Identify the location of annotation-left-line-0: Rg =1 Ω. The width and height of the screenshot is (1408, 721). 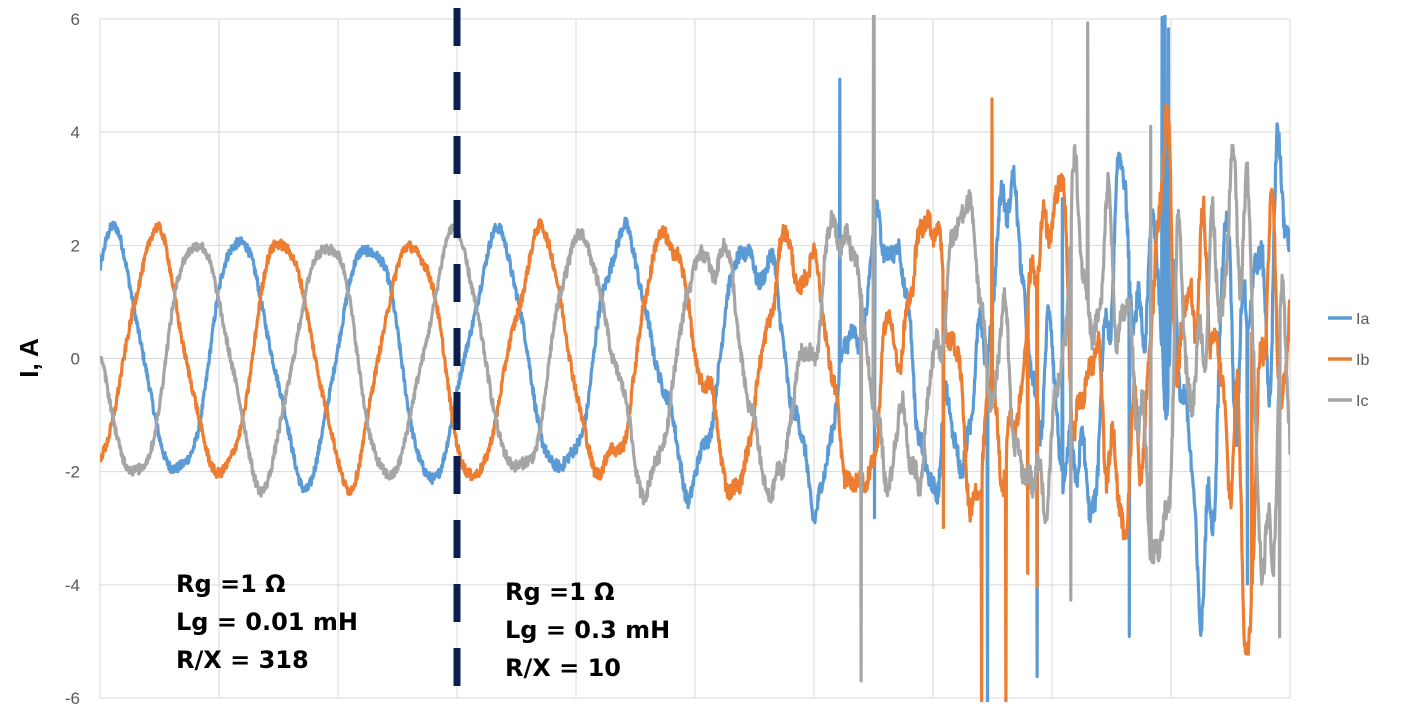
(231, 584).